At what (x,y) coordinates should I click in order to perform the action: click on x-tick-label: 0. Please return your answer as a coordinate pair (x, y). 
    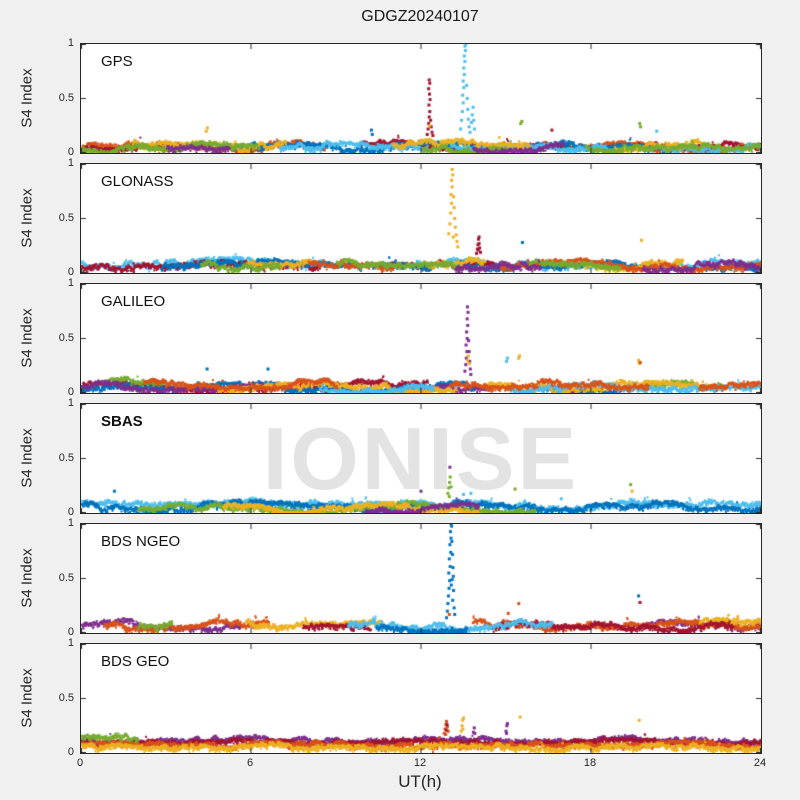
    Looking at the image, I should click on (80, 763).